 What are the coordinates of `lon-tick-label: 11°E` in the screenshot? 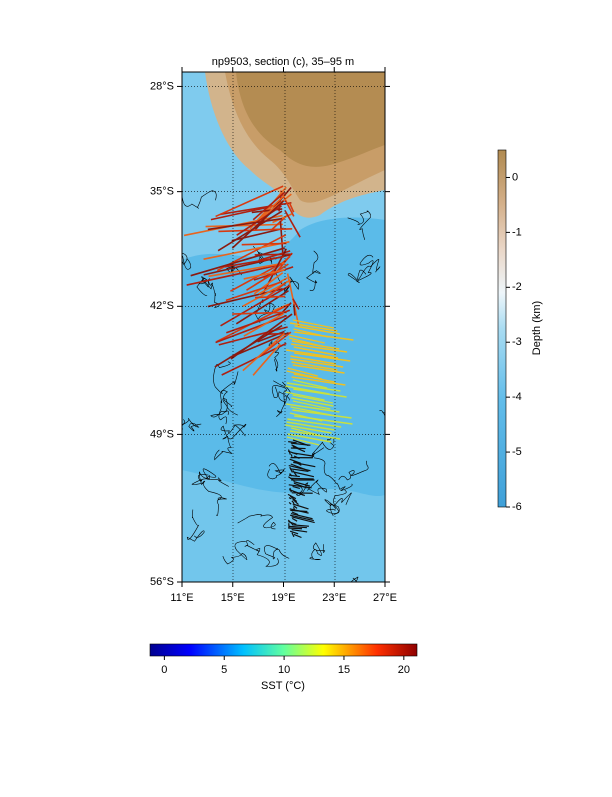 It's located at (181, 598).